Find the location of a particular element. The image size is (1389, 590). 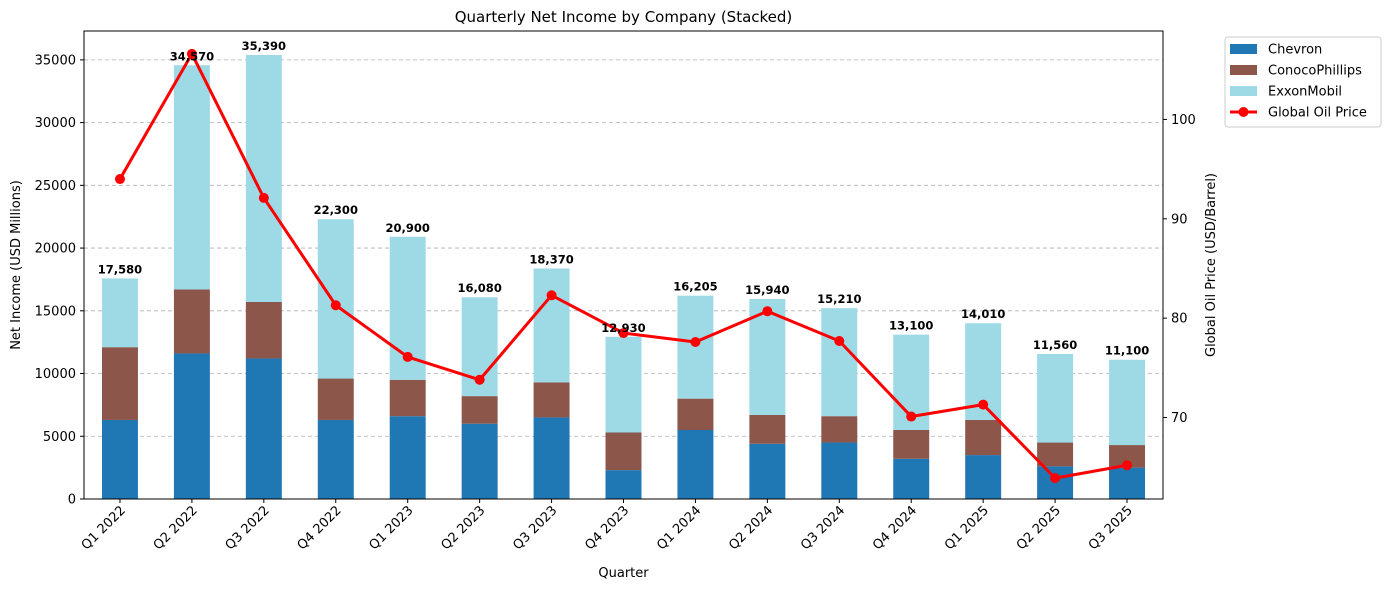

y-tick-label: 15000 is located at coordinates (55, 311).